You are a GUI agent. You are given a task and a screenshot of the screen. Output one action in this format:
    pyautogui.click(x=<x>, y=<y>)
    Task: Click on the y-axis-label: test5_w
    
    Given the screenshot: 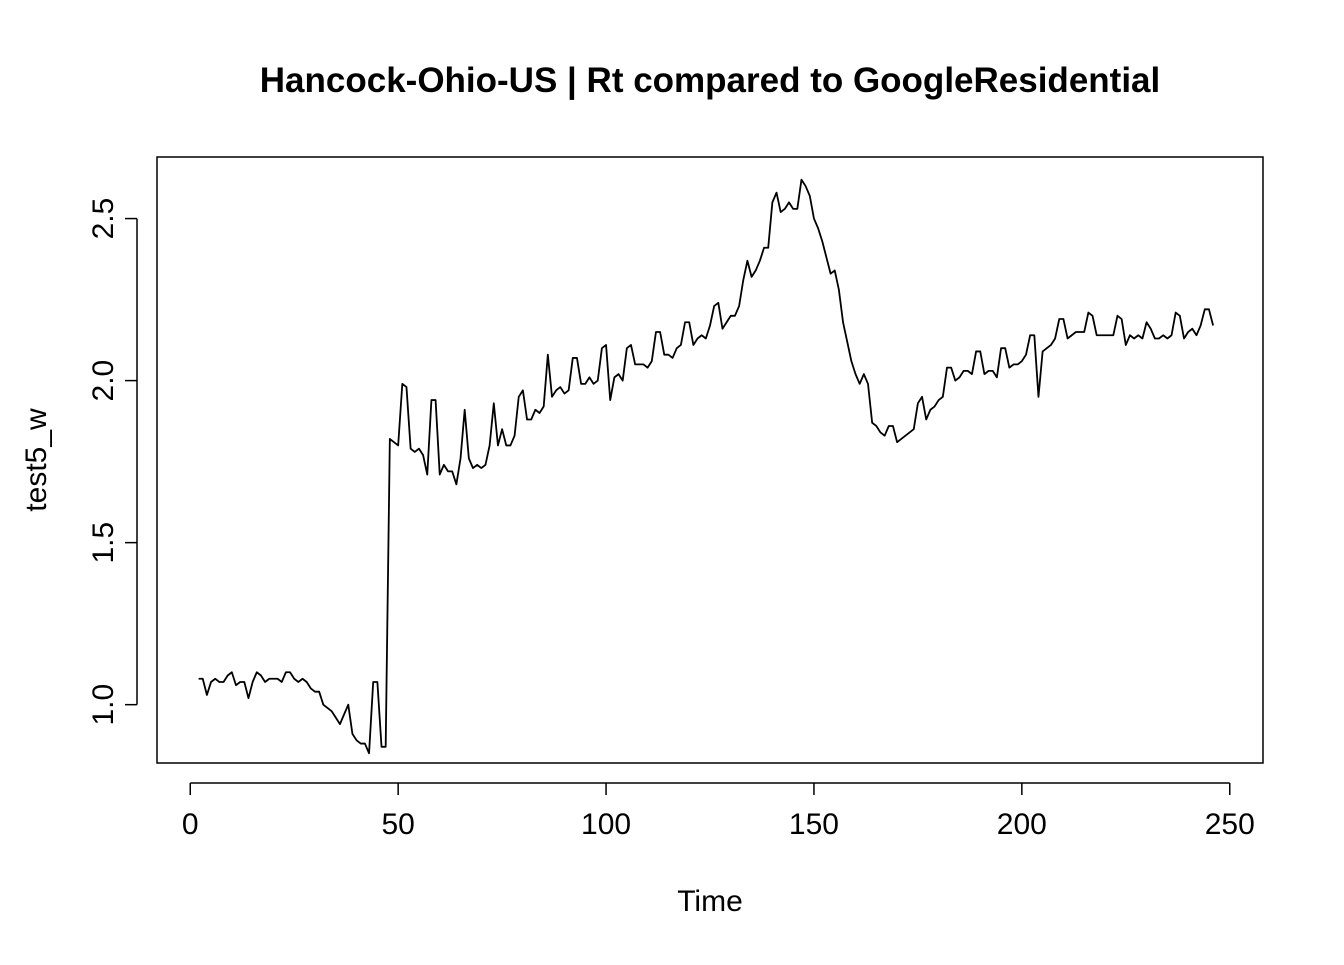 What is the action you would take?
    pyautogui.click(x=36, y=460)
    